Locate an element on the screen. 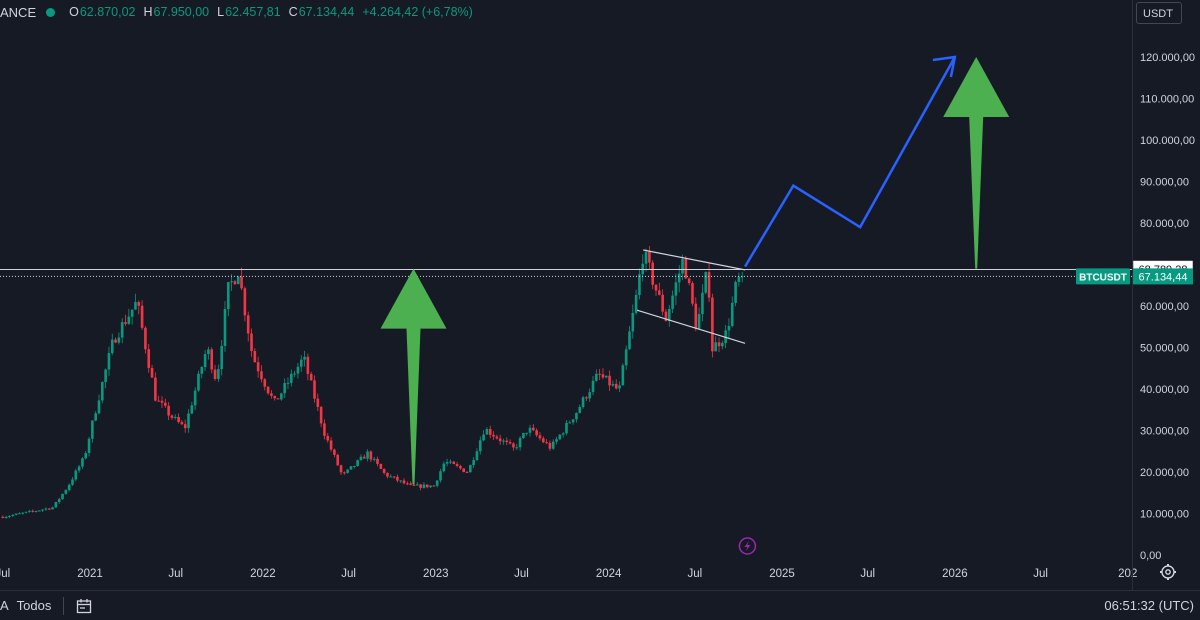 The width and height of the screenshot is (1200, 620). x-tick-label: 202 is located at coordinates (1127, 574).